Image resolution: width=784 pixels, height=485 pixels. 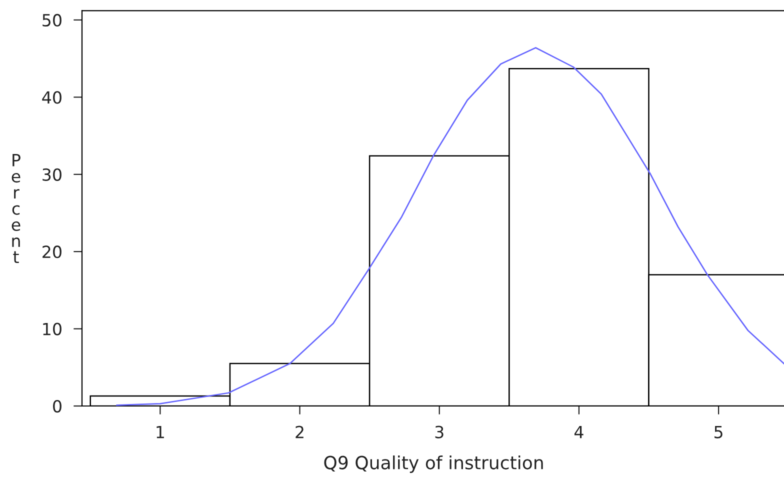 I want to click on y-tick-label: 20, so click(x=52, y=252).